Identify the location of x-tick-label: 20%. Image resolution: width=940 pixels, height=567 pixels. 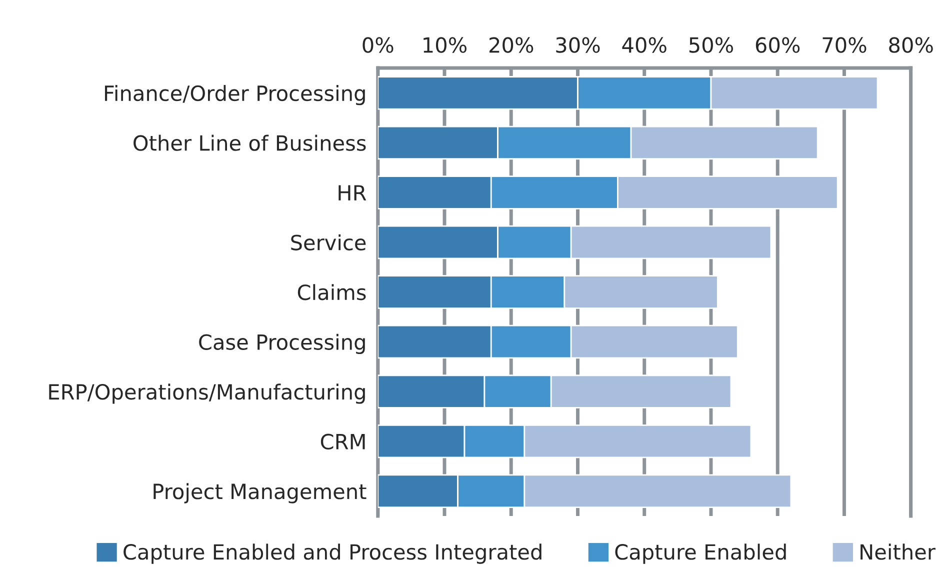
(512, 45).